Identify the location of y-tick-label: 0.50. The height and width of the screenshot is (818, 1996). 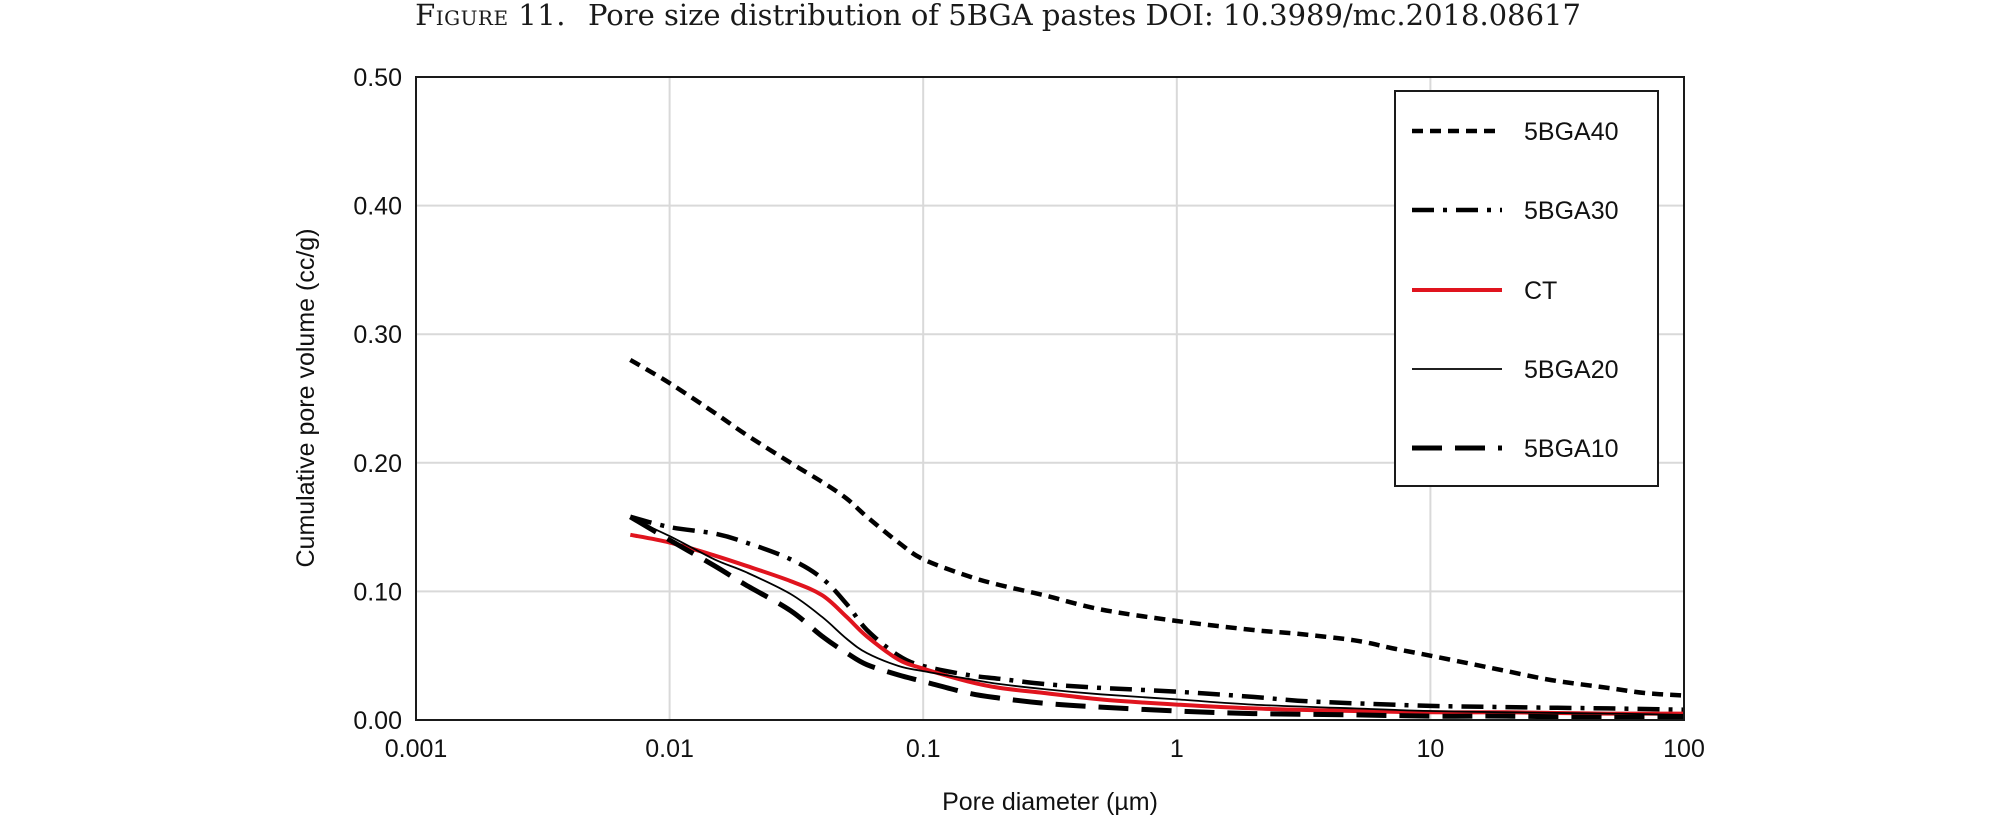
(377, 78).